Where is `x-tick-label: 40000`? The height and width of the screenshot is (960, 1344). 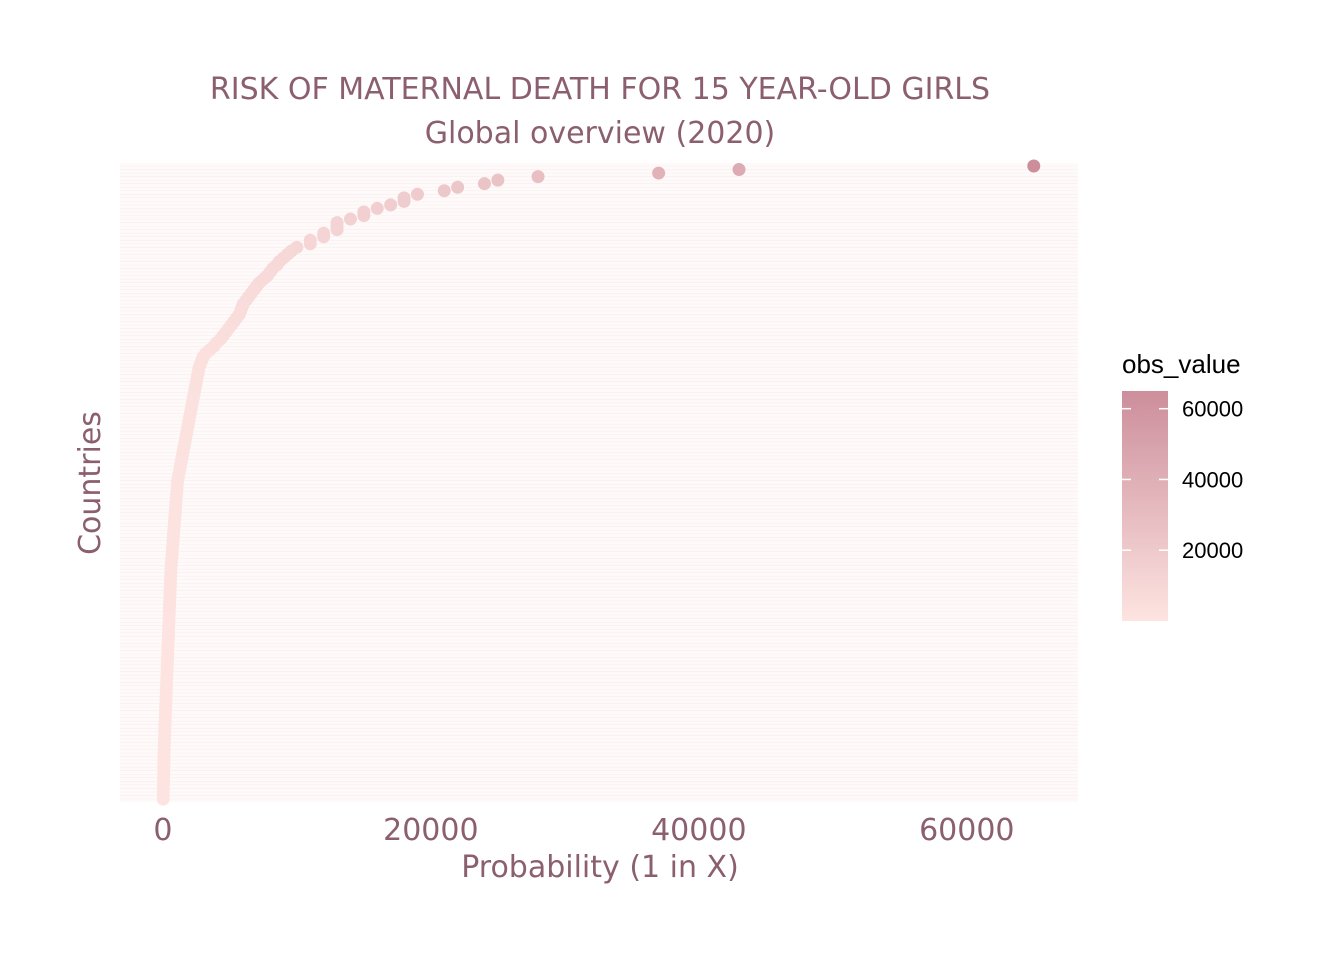
x-tick-label: 40000 is located at coordinates (698, 830).